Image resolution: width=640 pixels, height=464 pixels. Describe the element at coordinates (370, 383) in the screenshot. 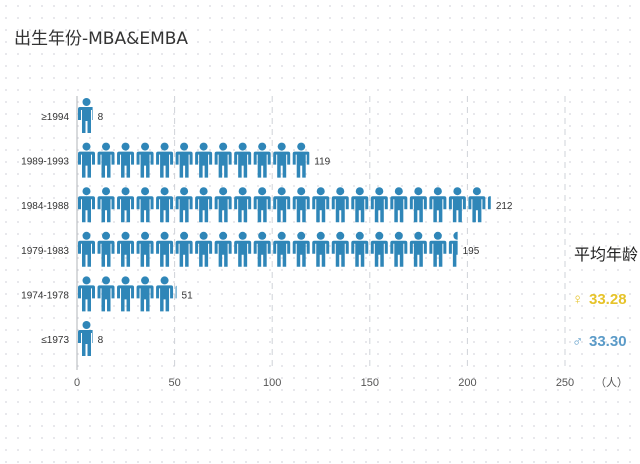

I see `x-tick-label: 150` at that location.